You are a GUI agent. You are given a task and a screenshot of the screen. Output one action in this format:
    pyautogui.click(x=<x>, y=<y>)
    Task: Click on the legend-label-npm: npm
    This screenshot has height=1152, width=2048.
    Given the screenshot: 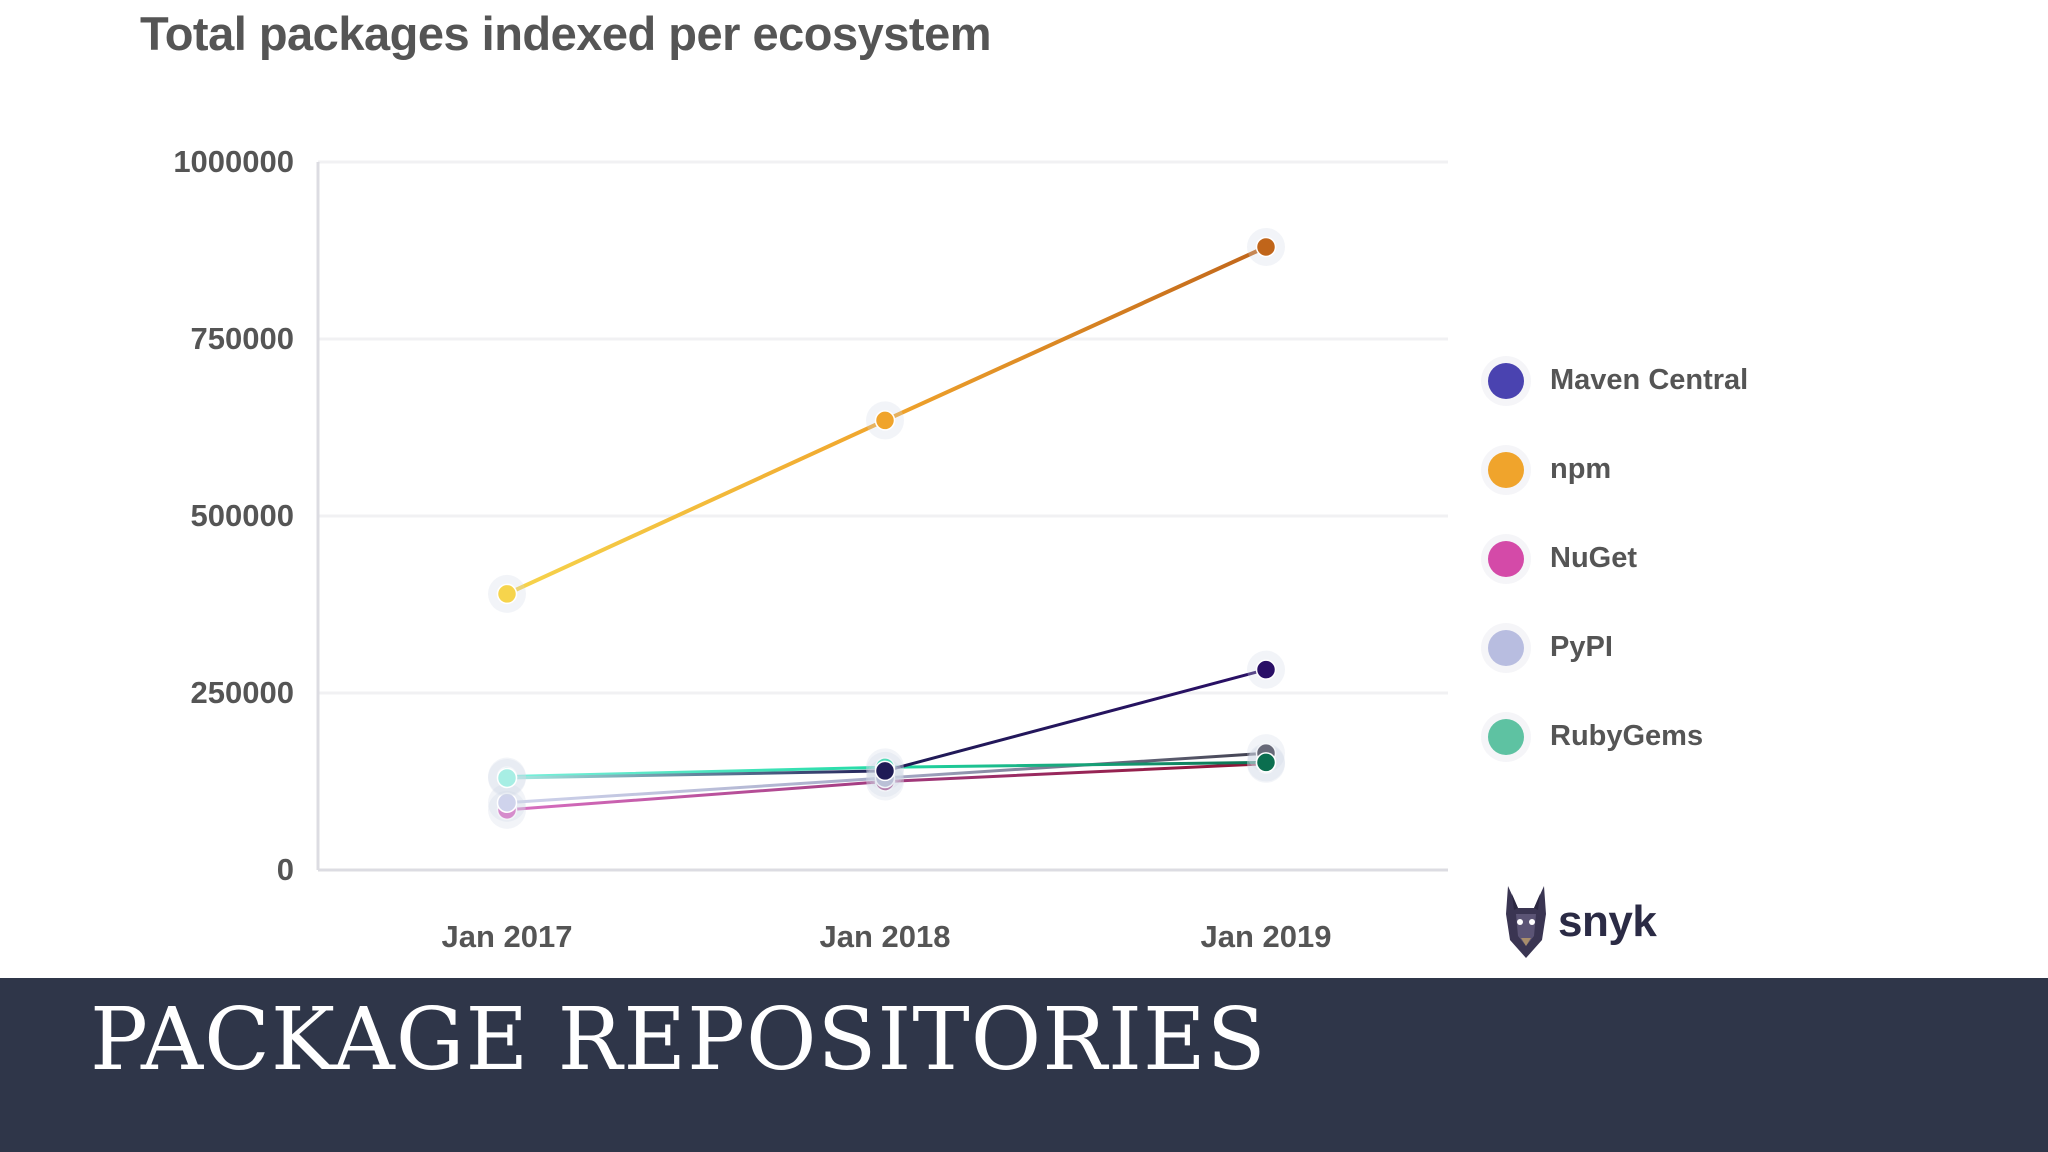 What is the action you would take?
    pyautogui.click(x=1581, y=469)
    